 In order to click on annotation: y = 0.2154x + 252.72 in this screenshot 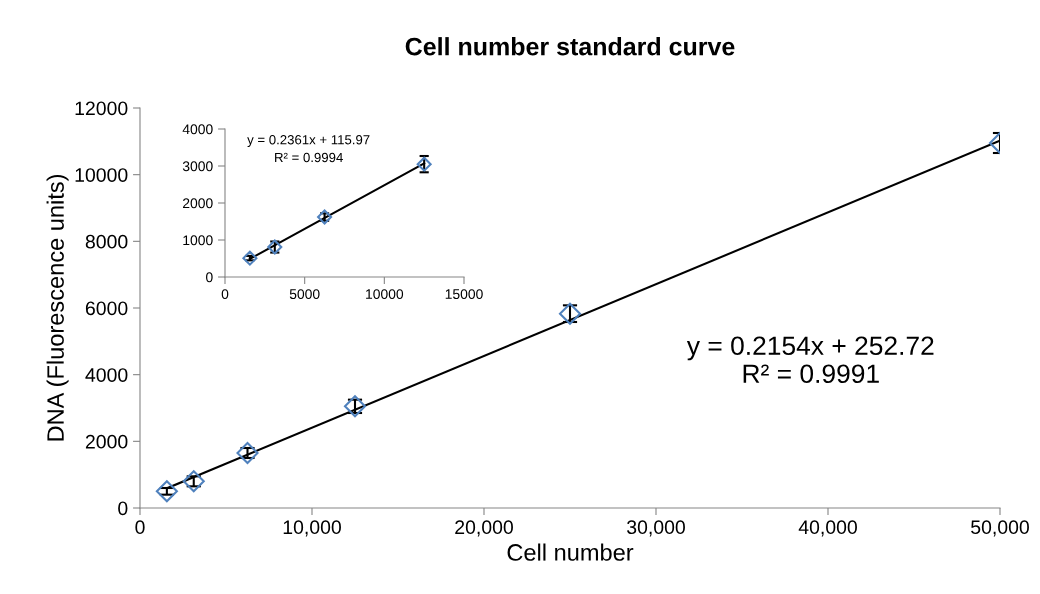, I will do `click(810, 348)`.